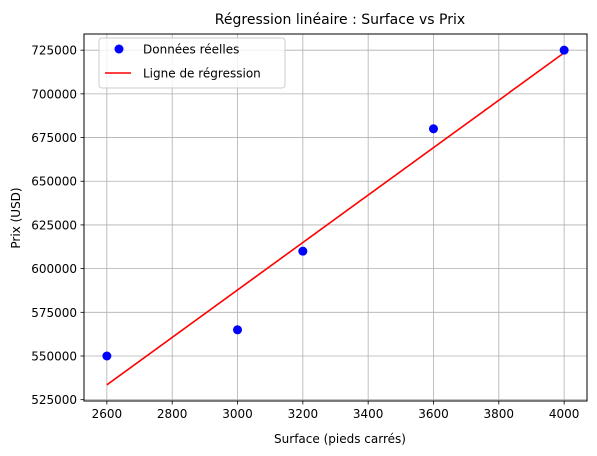 This screenshot has width=597, height=456. What do you see at coordinates (303, 414) in the screenshot?
I see `x-tick-label: 3200` at bounding box center [303, 414].